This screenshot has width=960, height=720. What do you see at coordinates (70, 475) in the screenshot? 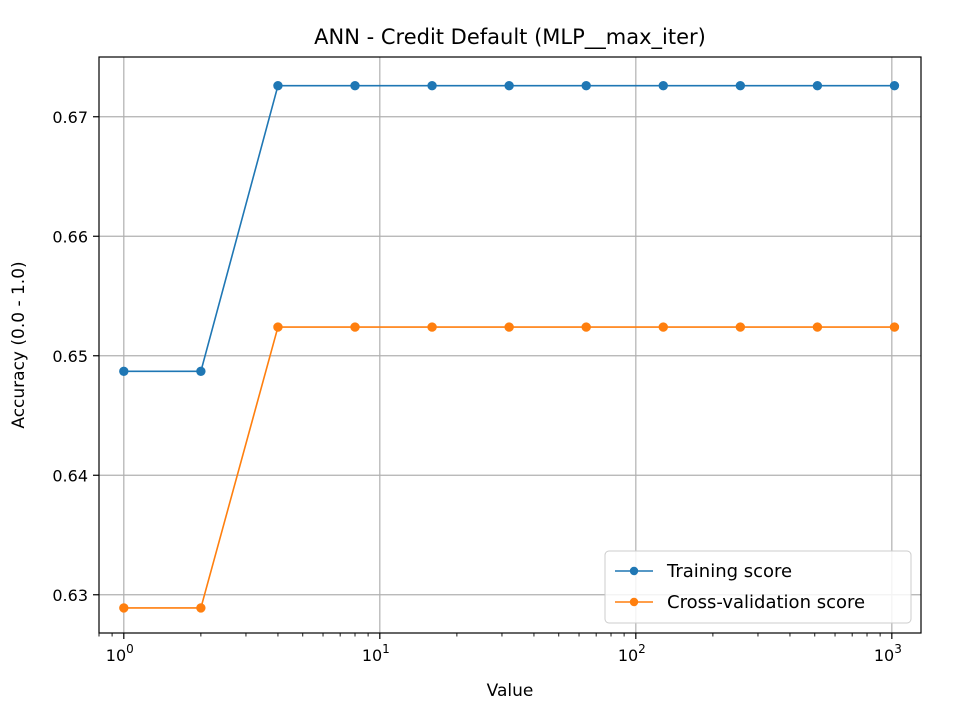
I see `y-tick-label: 0.64` at bounding box center [70, 475].